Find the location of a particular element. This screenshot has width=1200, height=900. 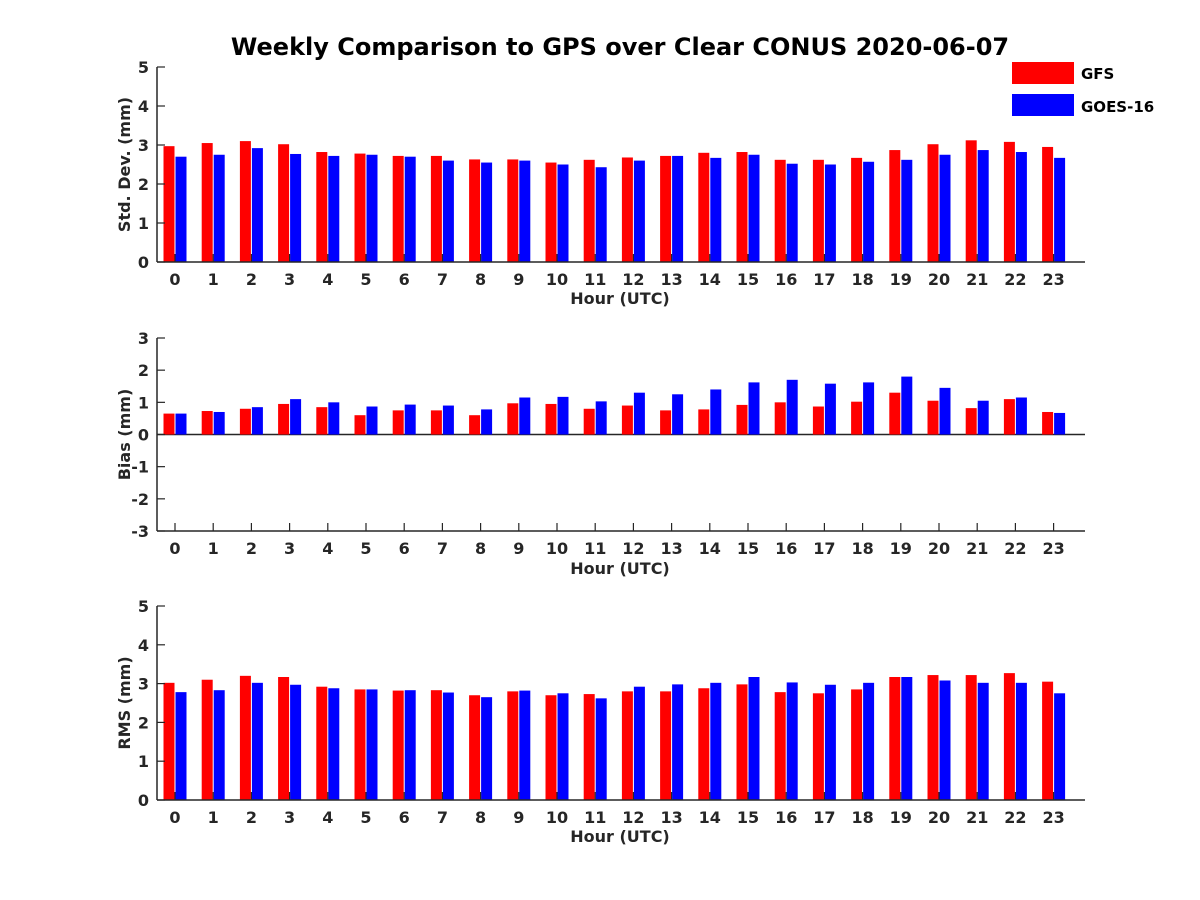

x-tick-label: 14 is located at coordinates (710, 548).